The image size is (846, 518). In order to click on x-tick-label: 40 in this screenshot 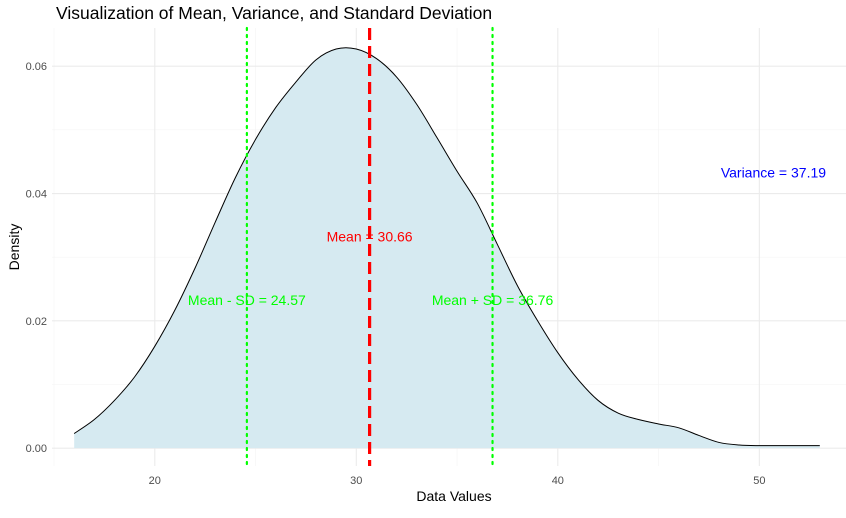, I will do `click(558, 481)`.